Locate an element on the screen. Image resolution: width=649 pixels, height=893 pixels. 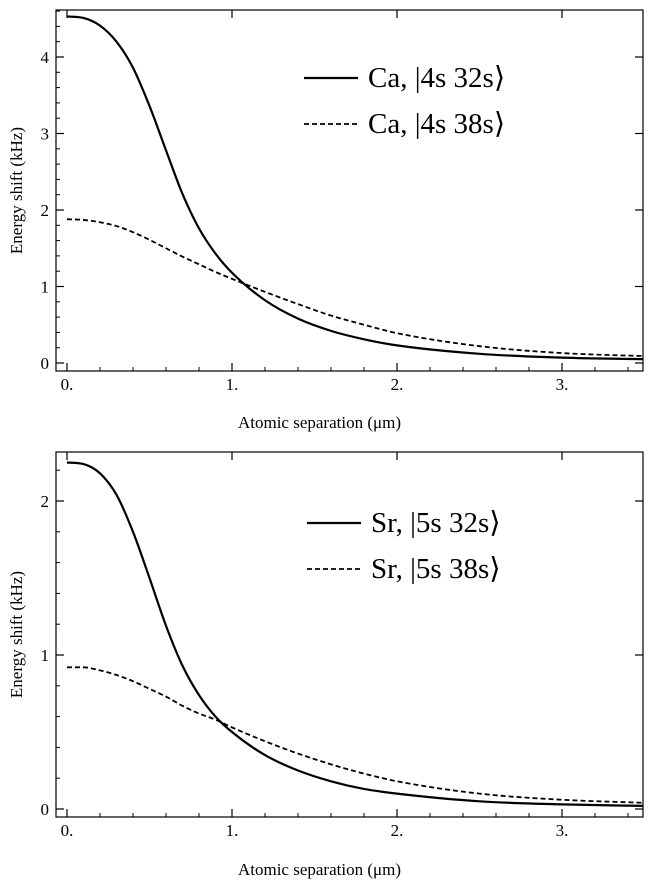
legend-label: Ca, |4s 32s⟩ is located at coordinates (436, 78).